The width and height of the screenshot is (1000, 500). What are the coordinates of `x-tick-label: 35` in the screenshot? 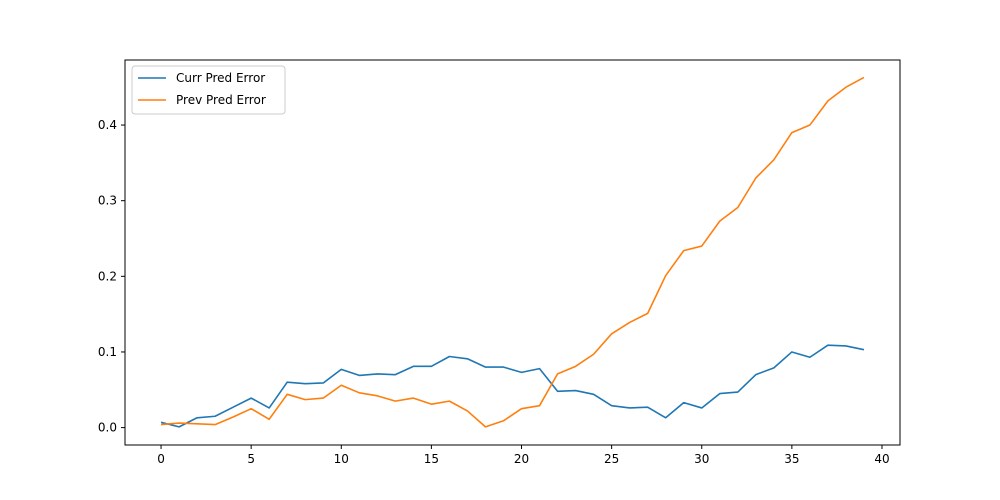 It's located at (791, 459).